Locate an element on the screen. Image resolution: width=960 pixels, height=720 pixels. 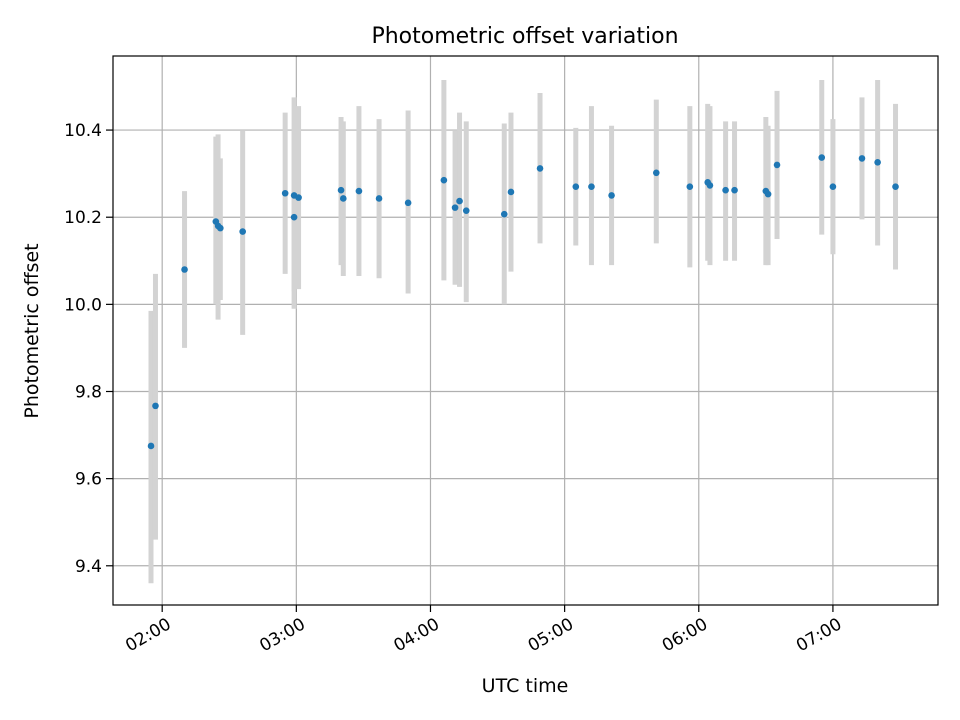
chart-title: Photometric offset variation is located at coordinates (524, 36).